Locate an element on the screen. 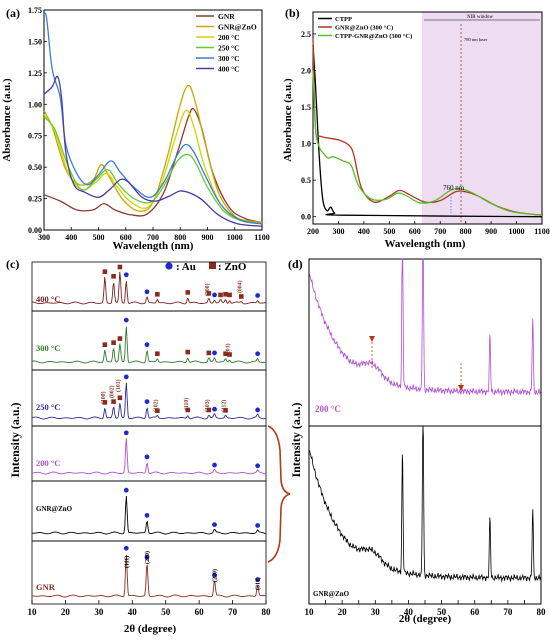  c-trace-label: 250 °C is located at coordinates (48, 407).